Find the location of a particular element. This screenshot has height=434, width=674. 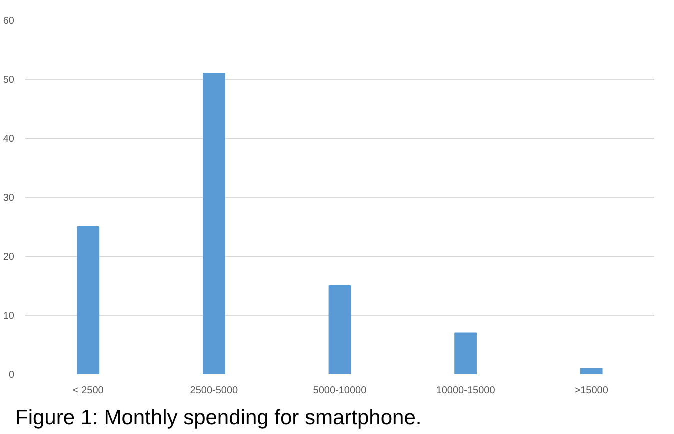

x-tick-label: 10000-15000 is located at coordinates (466, 391).